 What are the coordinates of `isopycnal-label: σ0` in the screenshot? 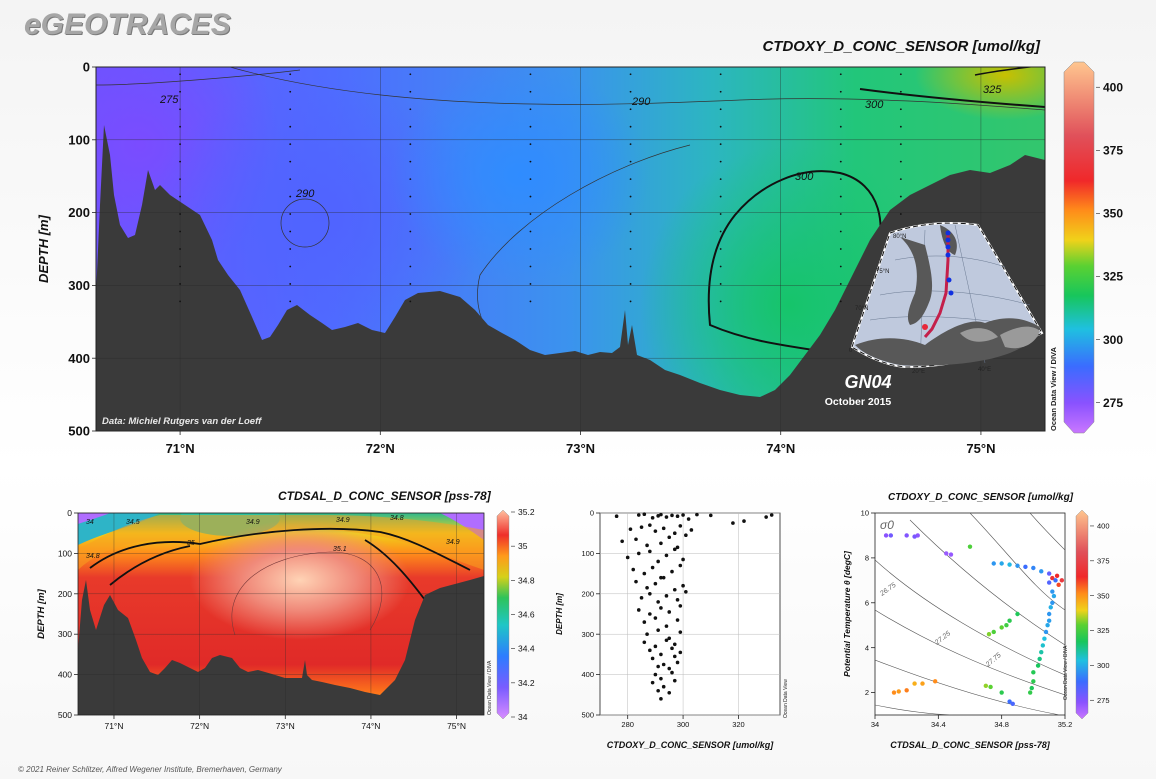 It's located at (887, 525).